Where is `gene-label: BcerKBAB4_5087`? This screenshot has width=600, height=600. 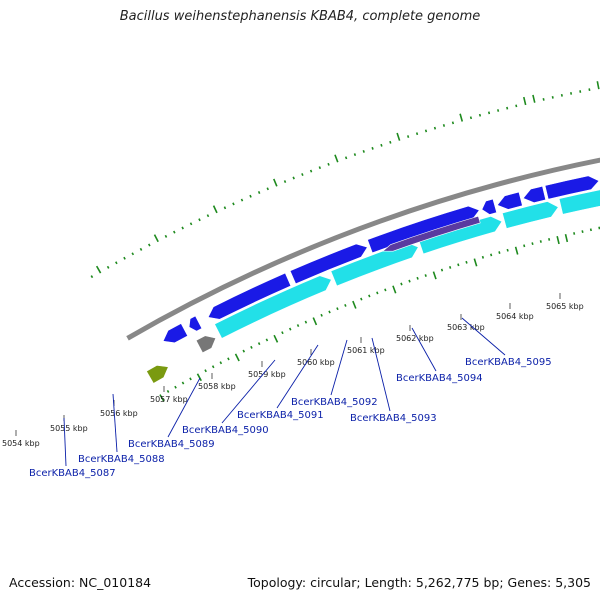
gene-label: BcerKBAB4_5087 is located at coordinates (72, 473).